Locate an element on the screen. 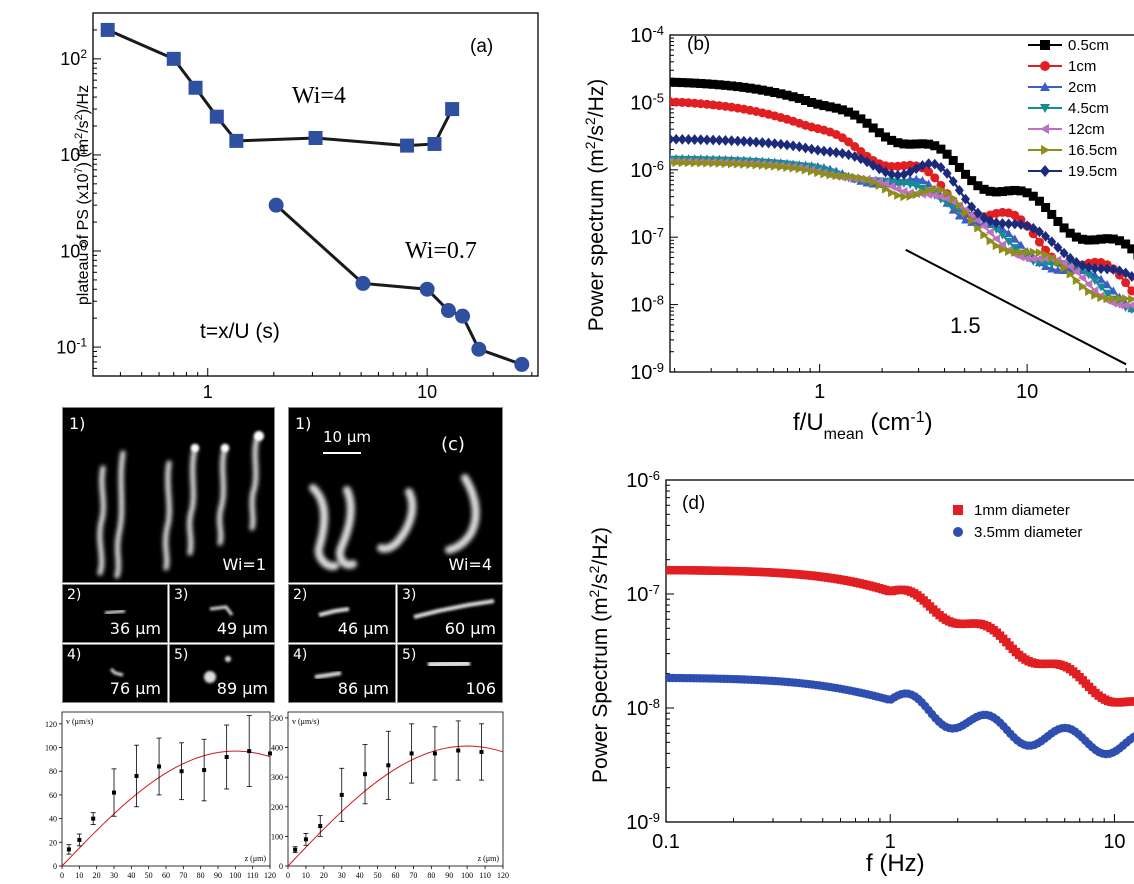 The image size is (1134, 884). legend-label: 2cm is located at coordinates (1082, 87).